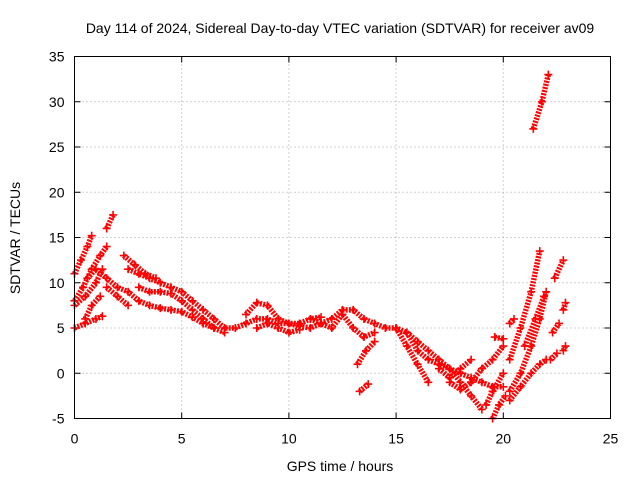  What do you see at coordinates (57, 238) in the screenshot?
I see `y-tick-label: 15` at bounding box center [57, 238].